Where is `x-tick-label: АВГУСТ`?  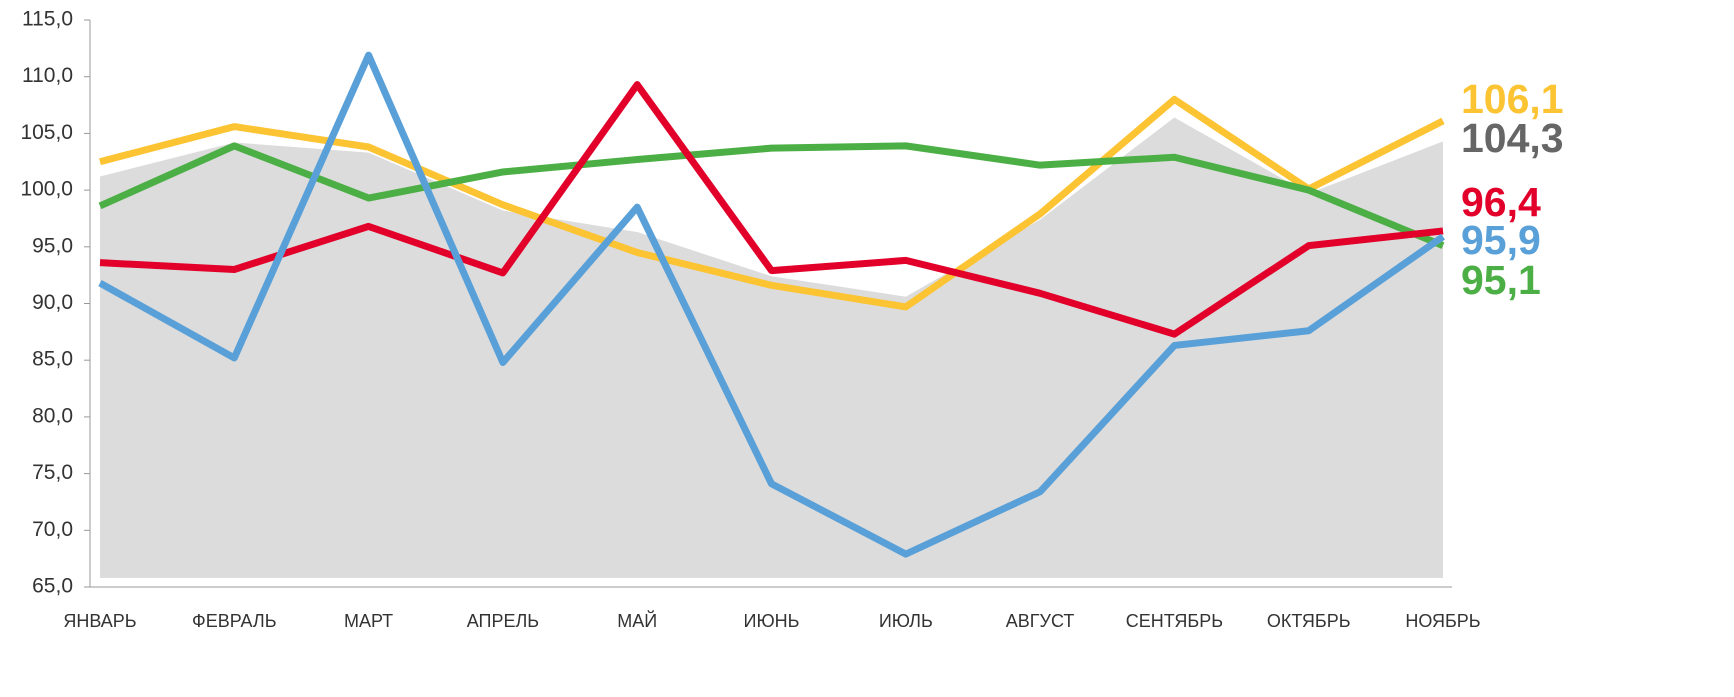 x-tick-label: АВГУСТ is located at coordinates (1040, 621).